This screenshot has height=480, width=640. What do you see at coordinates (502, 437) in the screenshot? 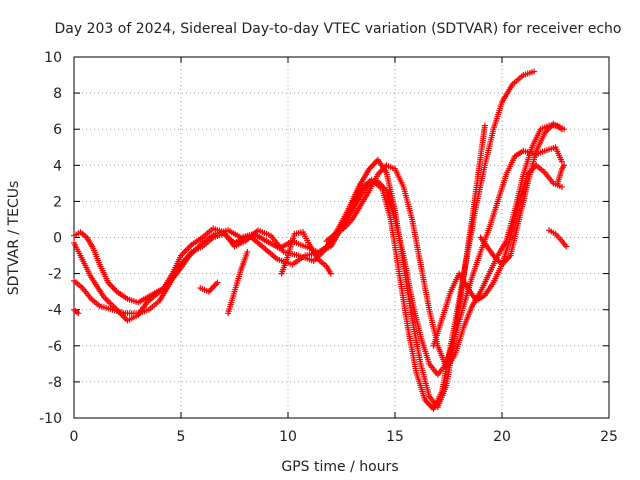
I see `x-tick-label: 20` at bounding box center [502, 437].